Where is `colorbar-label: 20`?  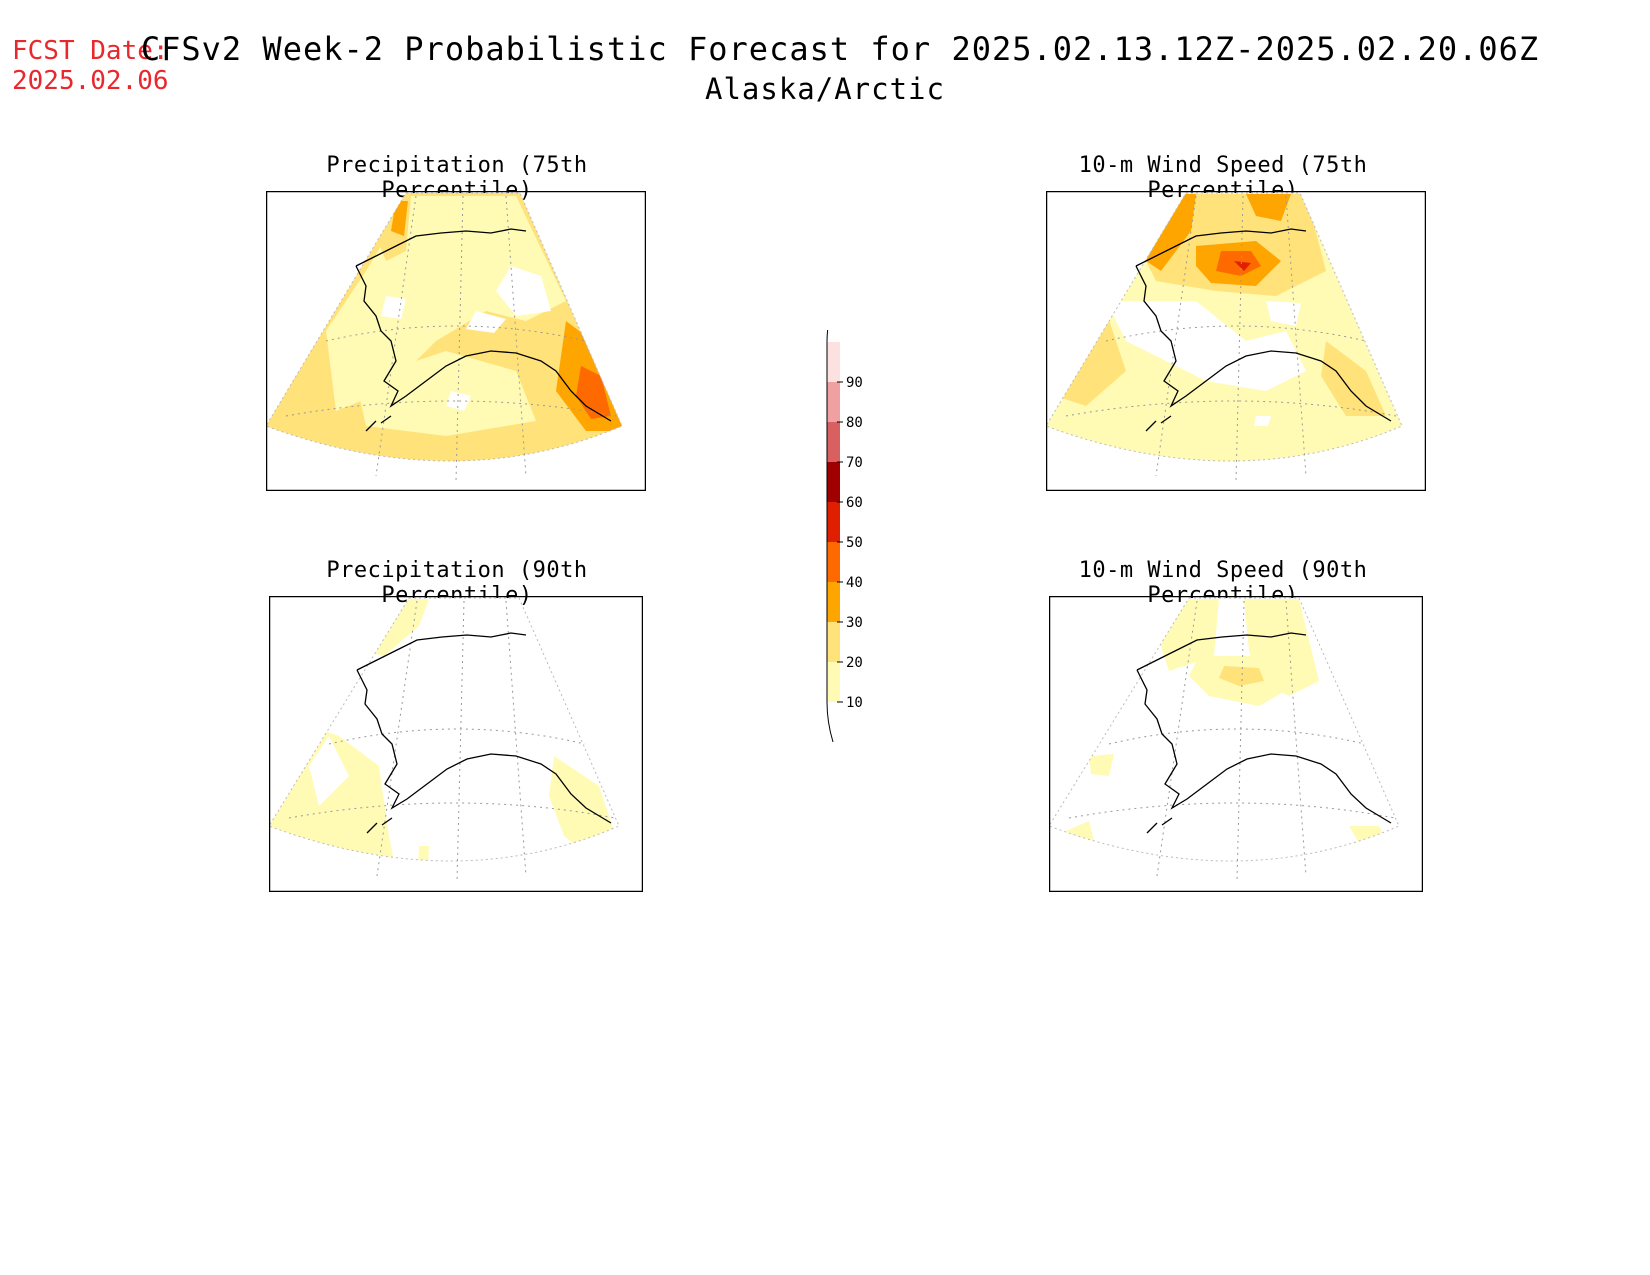 colorbar-label: 20 is located at coordinates (854, 663).